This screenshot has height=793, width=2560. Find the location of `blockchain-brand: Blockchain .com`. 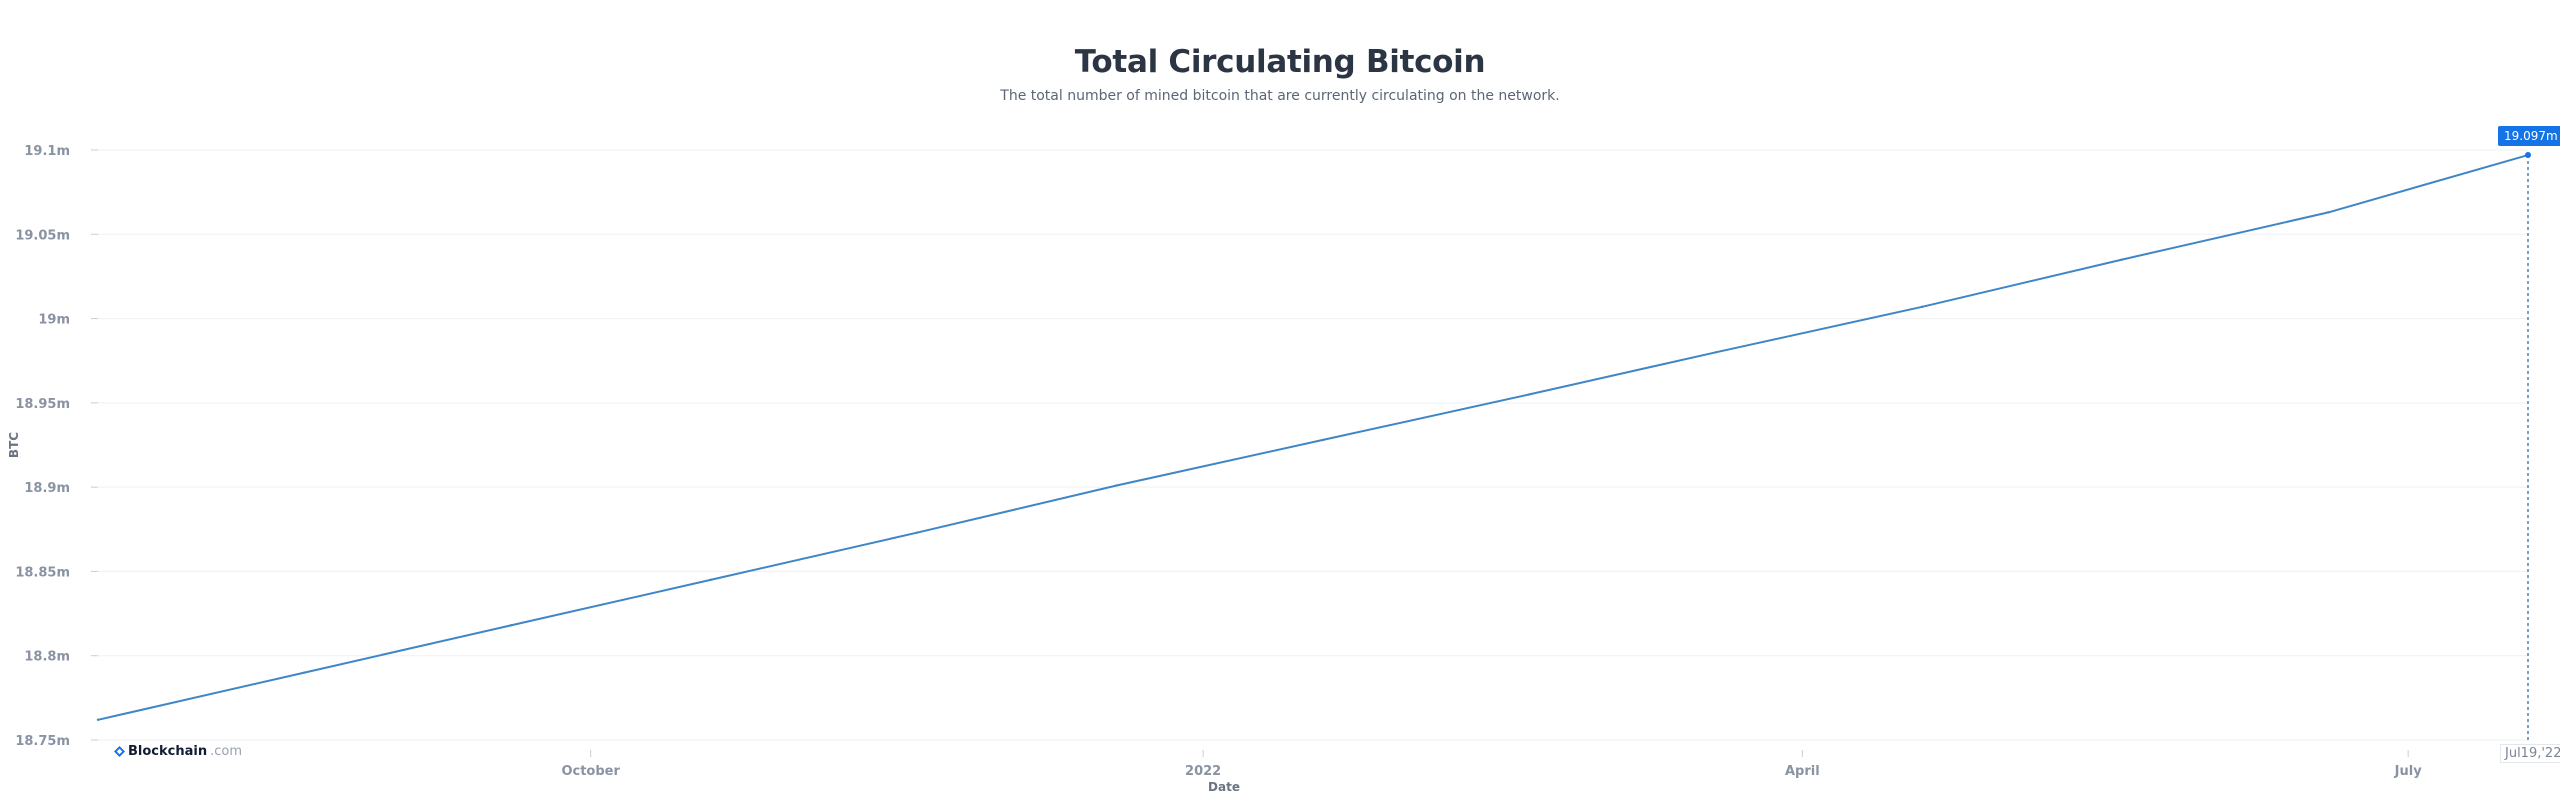

blockchain-brand: Blockchain .com is located at coordinates (178, 751).